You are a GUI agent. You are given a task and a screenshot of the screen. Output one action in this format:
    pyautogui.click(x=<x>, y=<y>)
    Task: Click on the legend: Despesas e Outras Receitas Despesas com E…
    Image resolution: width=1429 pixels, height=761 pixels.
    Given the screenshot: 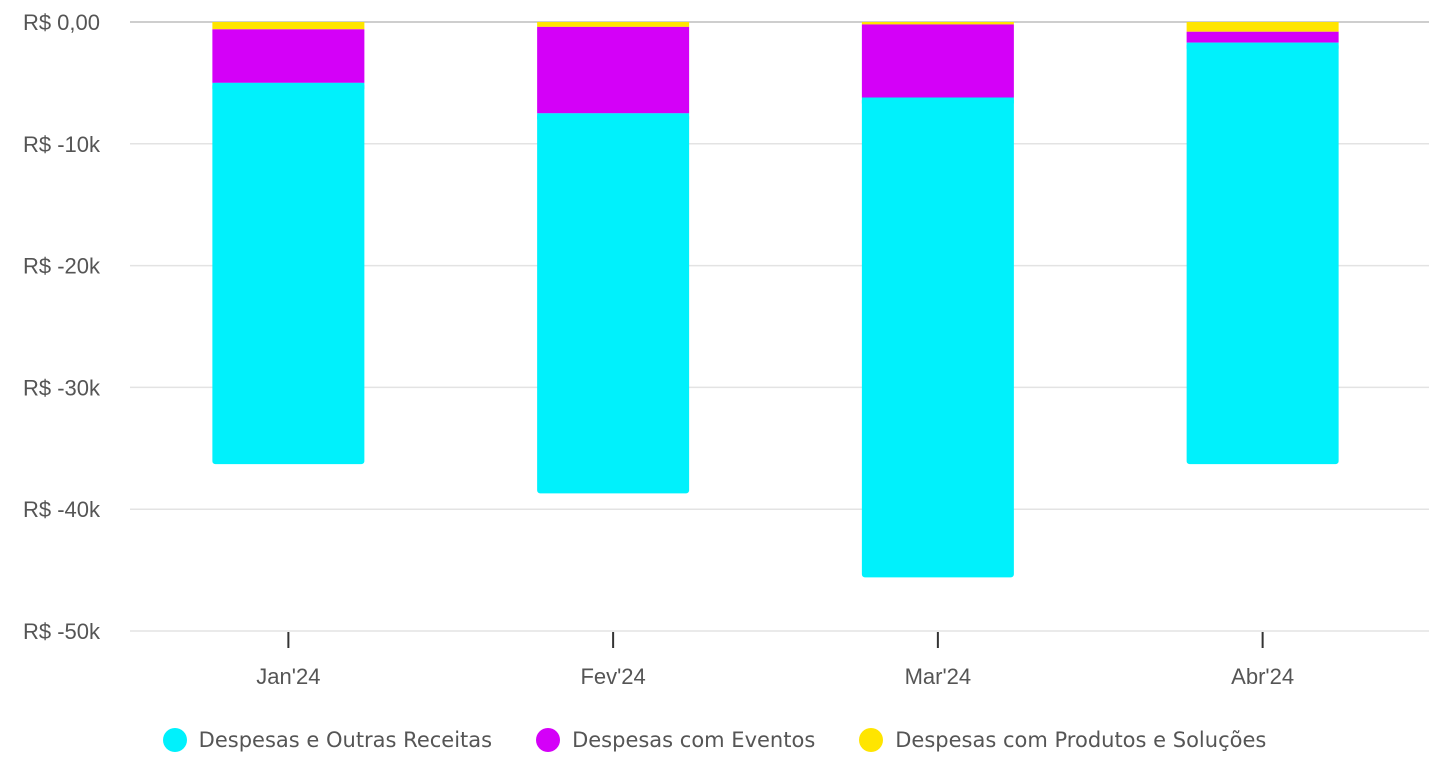 What is the action you would take?
    pyautogui.click(x=714, y=740)
    